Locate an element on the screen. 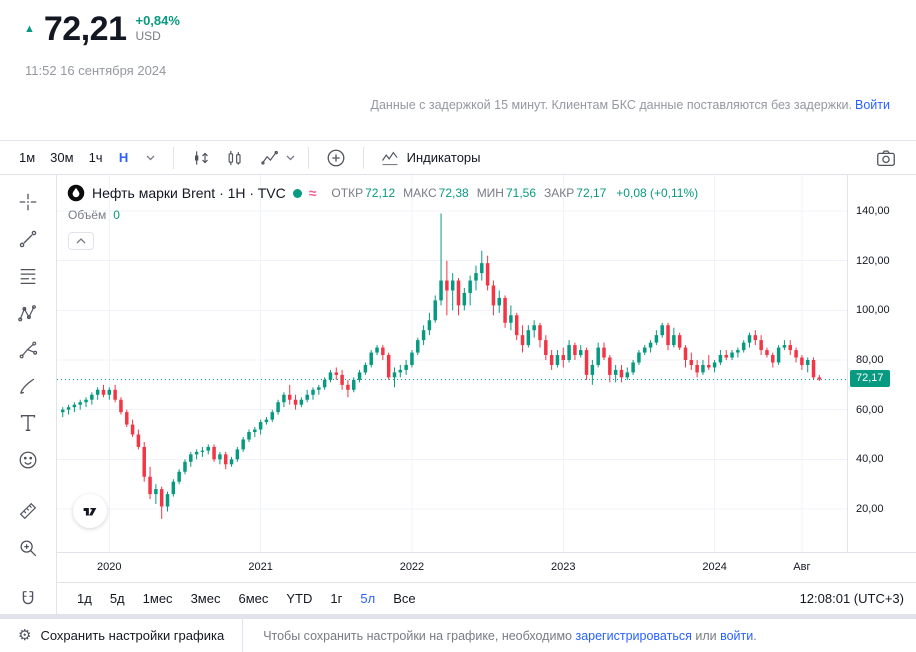 The image size is (916, 652). login-link-top: Войти is located at coordinates (872, 105).